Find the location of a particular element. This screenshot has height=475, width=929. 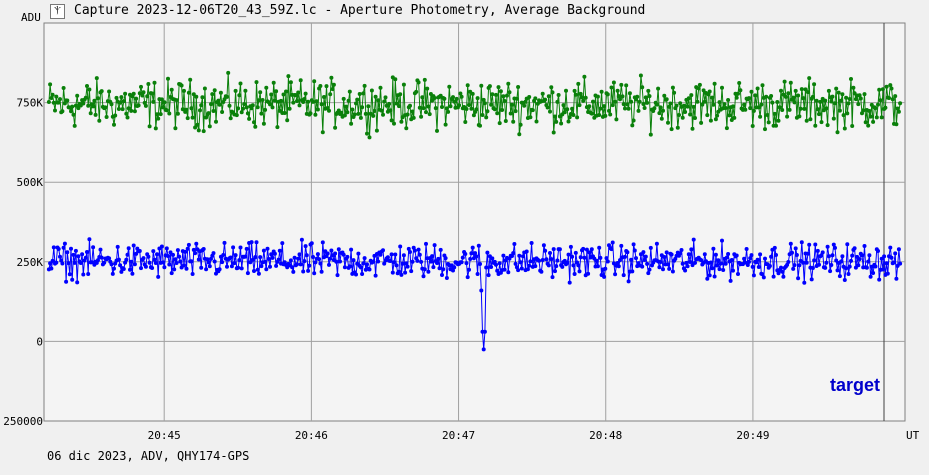

light-curve-icon: Ⲯ is located at coordinates (57, 11).